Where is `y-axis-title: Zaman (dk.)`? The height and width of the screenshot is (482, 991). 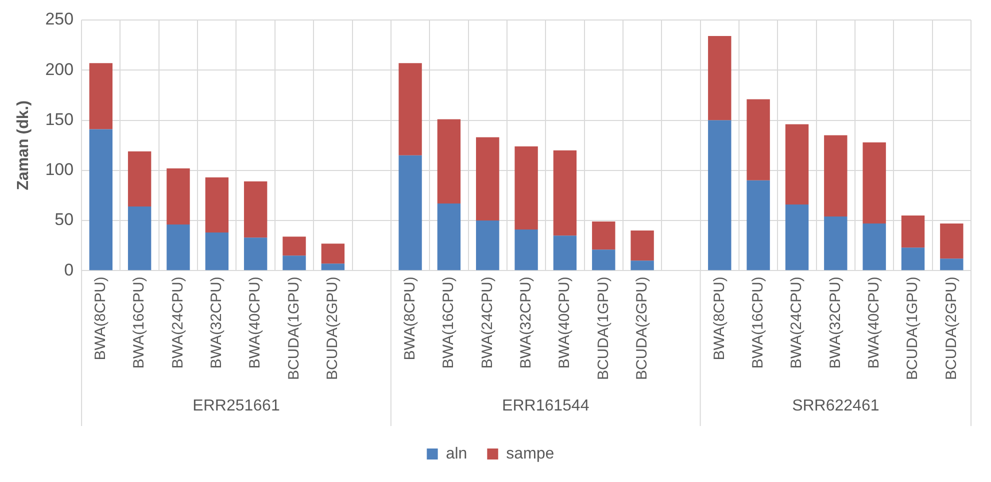 y-axis-title: Zaman (dk.) is located at coordinates (23, 145).